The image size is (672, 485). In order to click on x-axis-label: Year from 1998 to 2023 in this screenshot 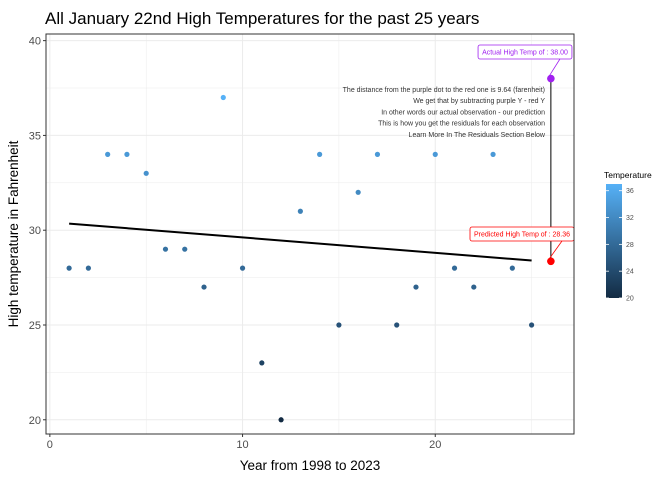, I will do `click(310, 465)`.